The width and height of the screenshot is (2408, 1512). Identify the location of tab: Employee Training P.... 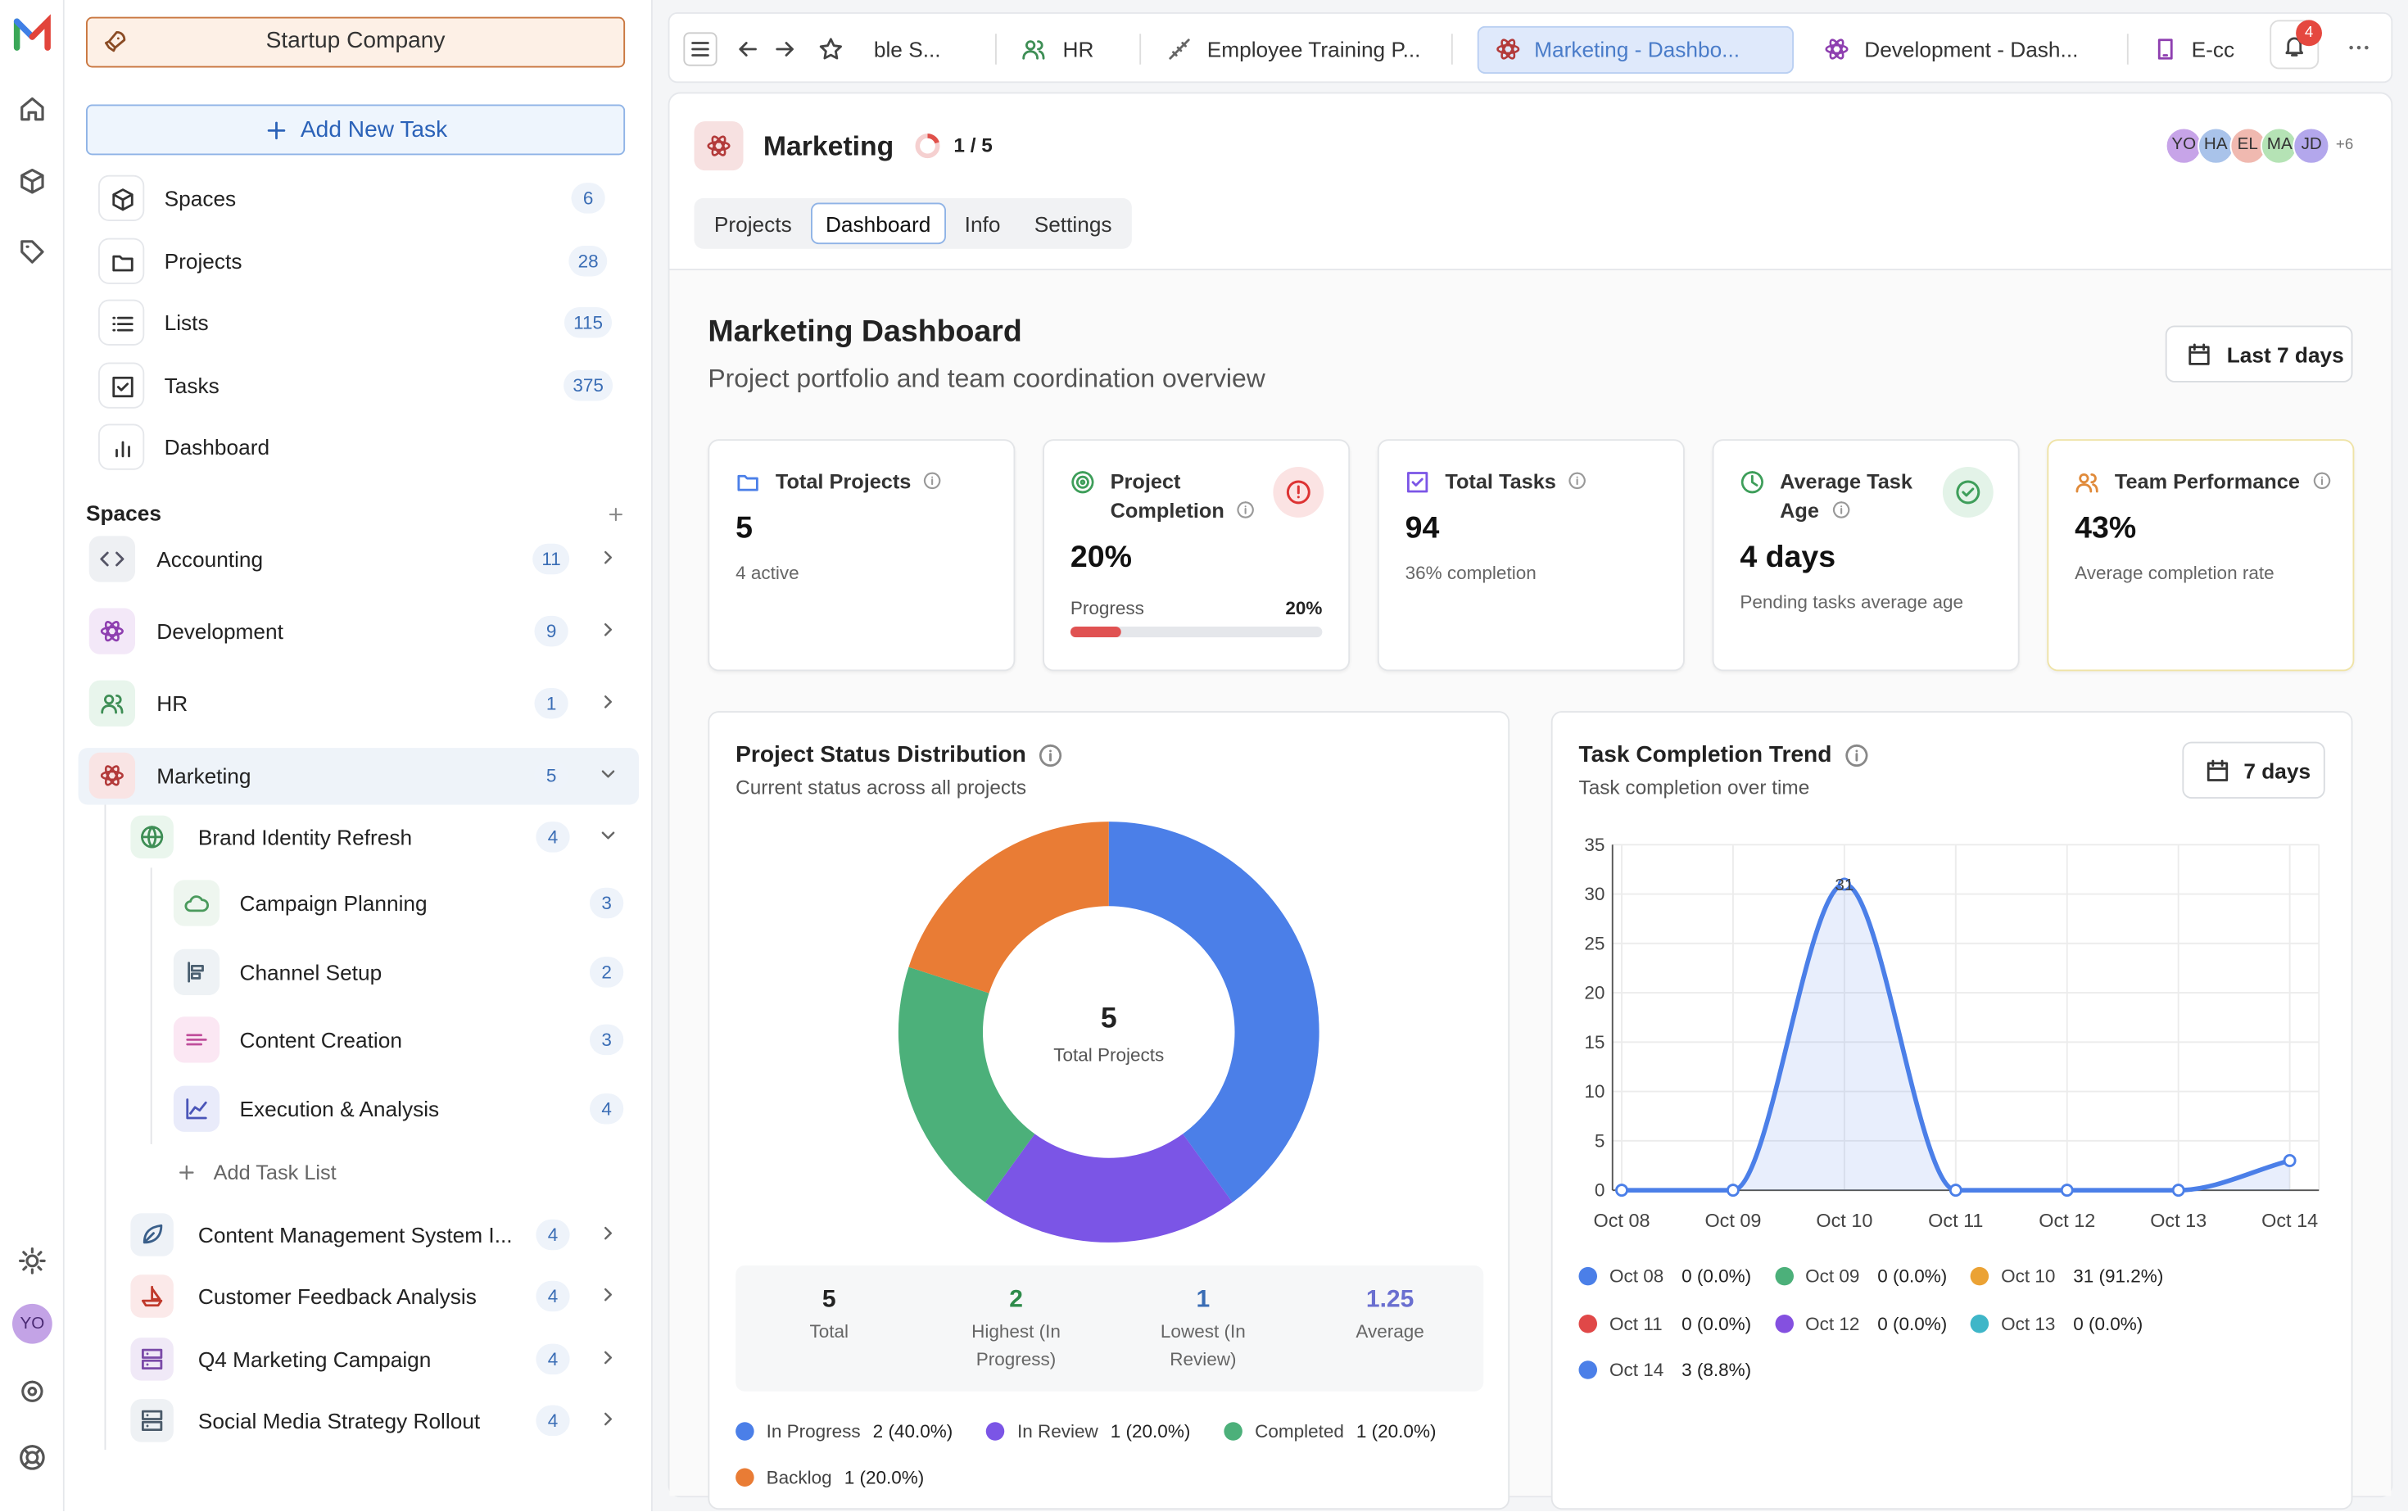
(1313, 49).